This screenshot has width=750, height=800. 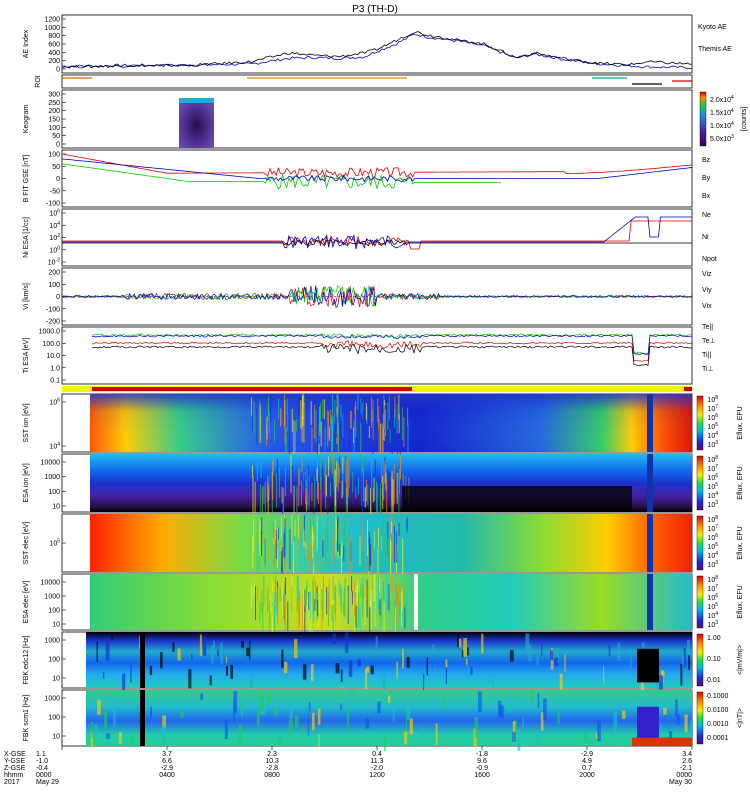 What do you see at coordinates (58, 145) in the screenshot?
I see `keogram-ticklabel: 0` at bounding box center [58, 145].